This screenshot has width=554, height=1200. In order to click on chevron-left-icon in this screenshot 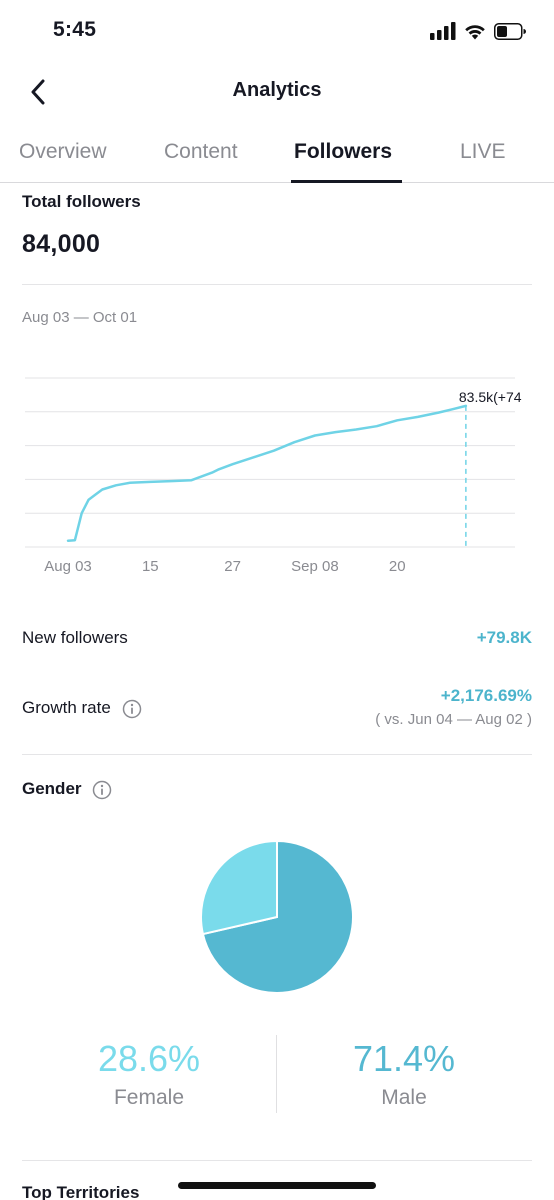, I will do `click(38, 92)`.